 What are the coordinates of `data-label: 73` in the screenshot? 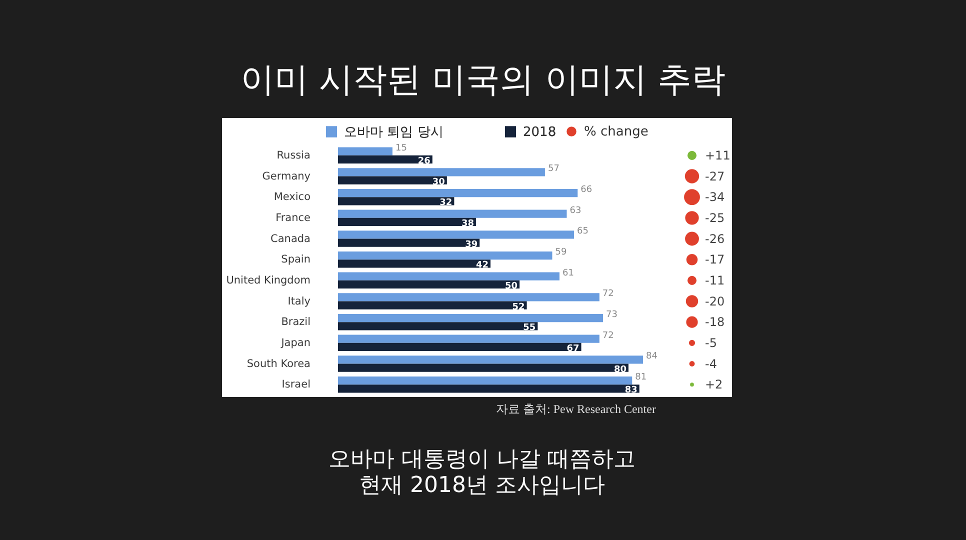 It's located at (612, 315).